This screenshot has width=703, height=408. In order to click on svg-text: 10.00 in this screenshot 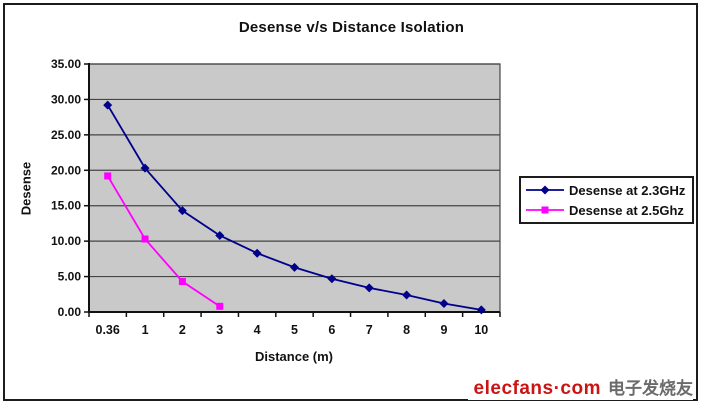, I will do `click(66, 241)`.